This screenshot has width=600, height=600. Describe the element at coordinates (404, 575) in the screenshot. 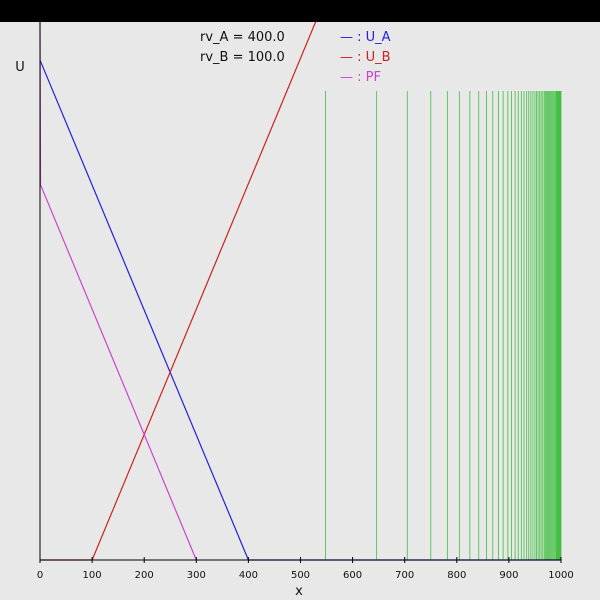

I see `x-tick-label-7: 700` at that location.